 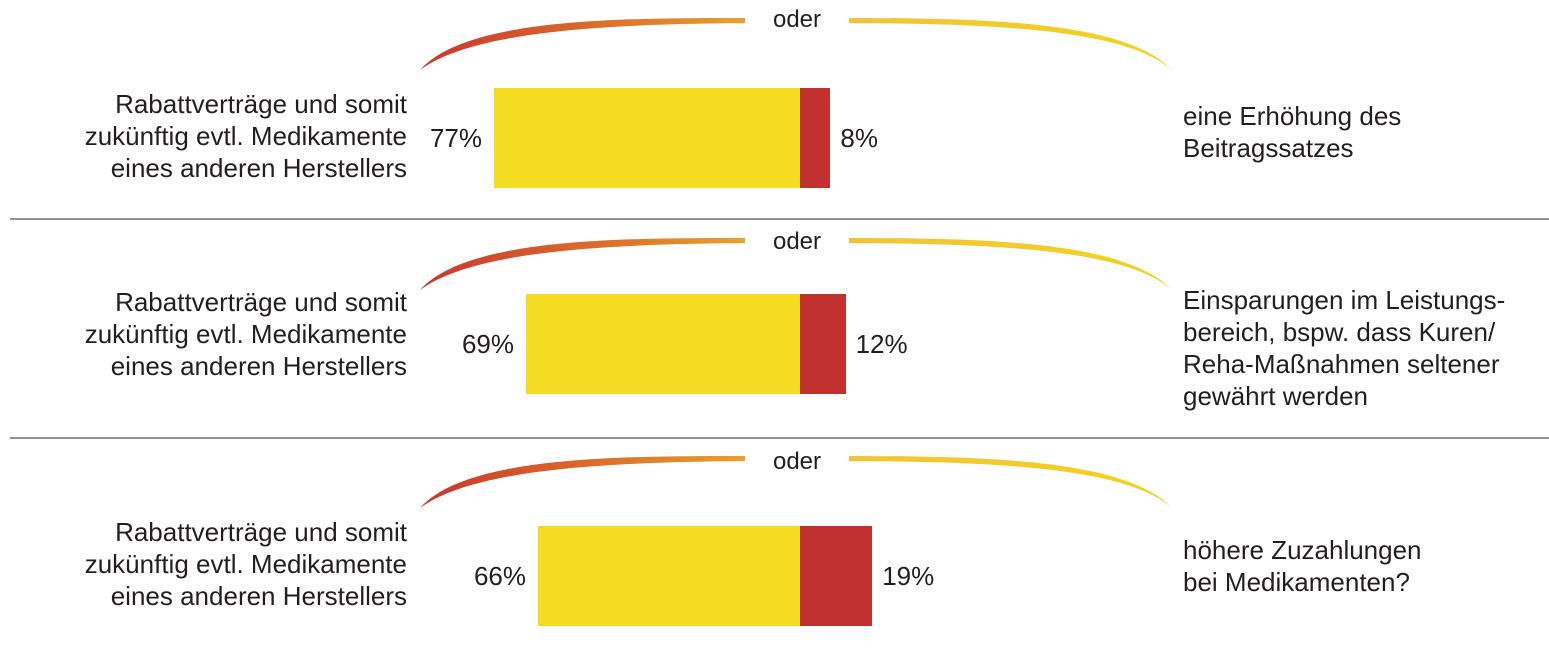 What do you see at coordinates (908, 576) in the screenshot?
I see `right-value-label: 19%` at bounding box center [908, 576].